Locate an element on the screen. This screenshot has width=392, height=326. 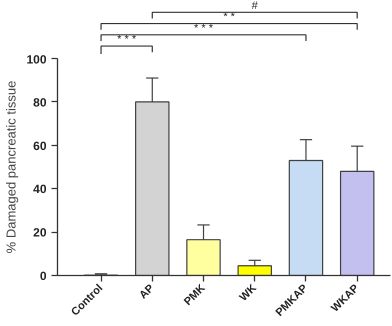
y-tick-label: 40 is located at coordinates (40, 189).